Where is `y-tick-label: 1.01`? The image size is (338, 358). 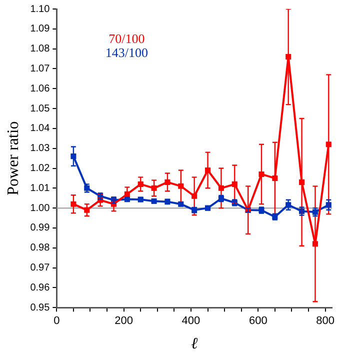 y-tick-label: 1.01 is located at coordinates (40, 188).